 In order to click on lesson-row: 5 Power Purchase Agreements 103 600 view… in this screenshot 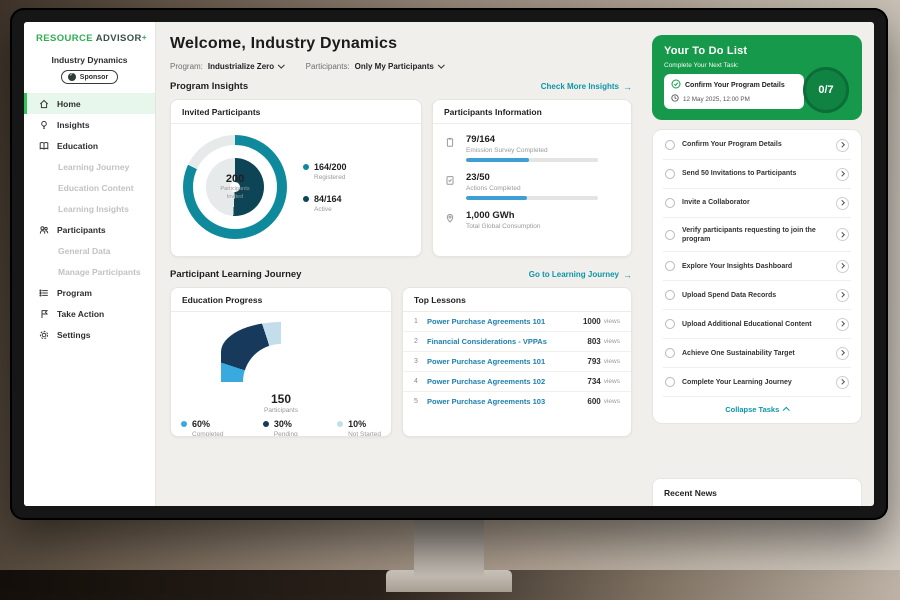, I will do `click(517, 401)`.